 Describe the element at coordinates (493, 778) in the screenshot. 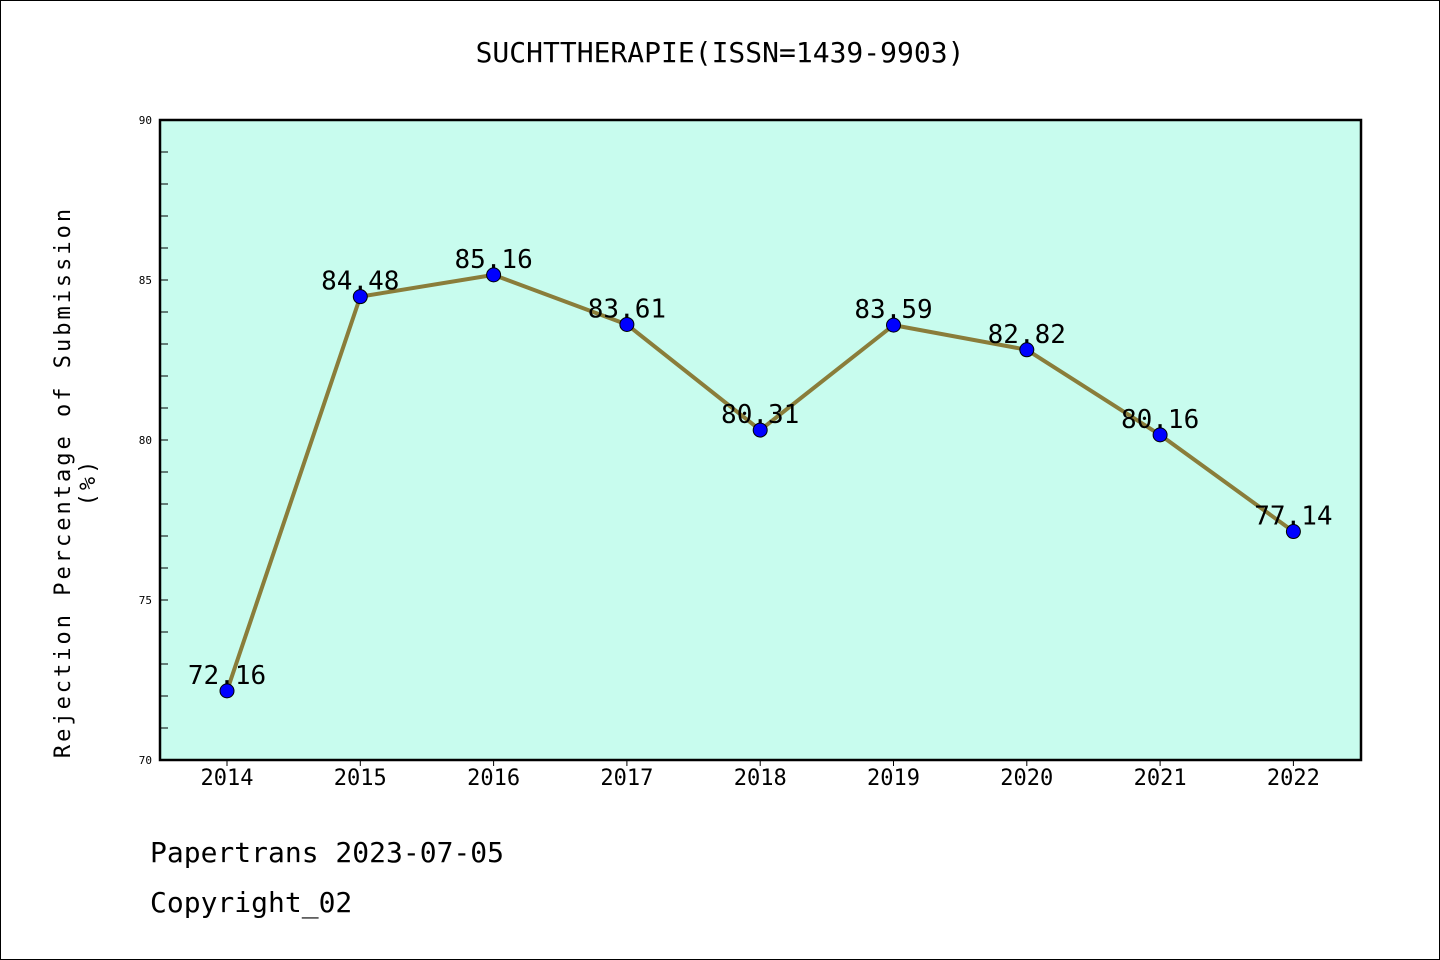

I see `x-tick-label: 2016` at that location.